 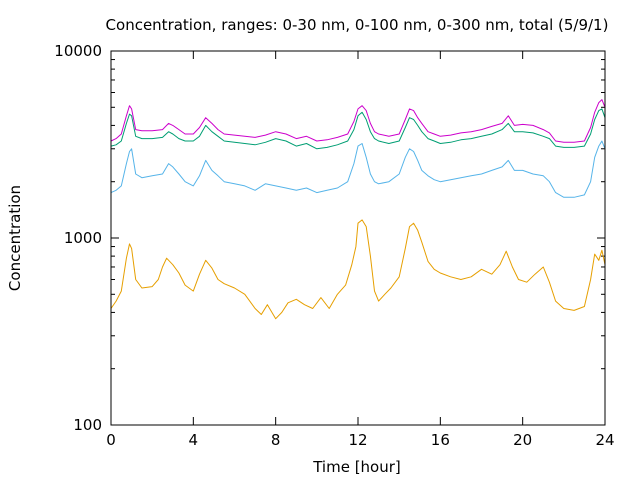 What do you see at coordinates (356, 467) in the screenshot?
I see `x-axis-label: Time [hour]` at bounding box center [356, 467].